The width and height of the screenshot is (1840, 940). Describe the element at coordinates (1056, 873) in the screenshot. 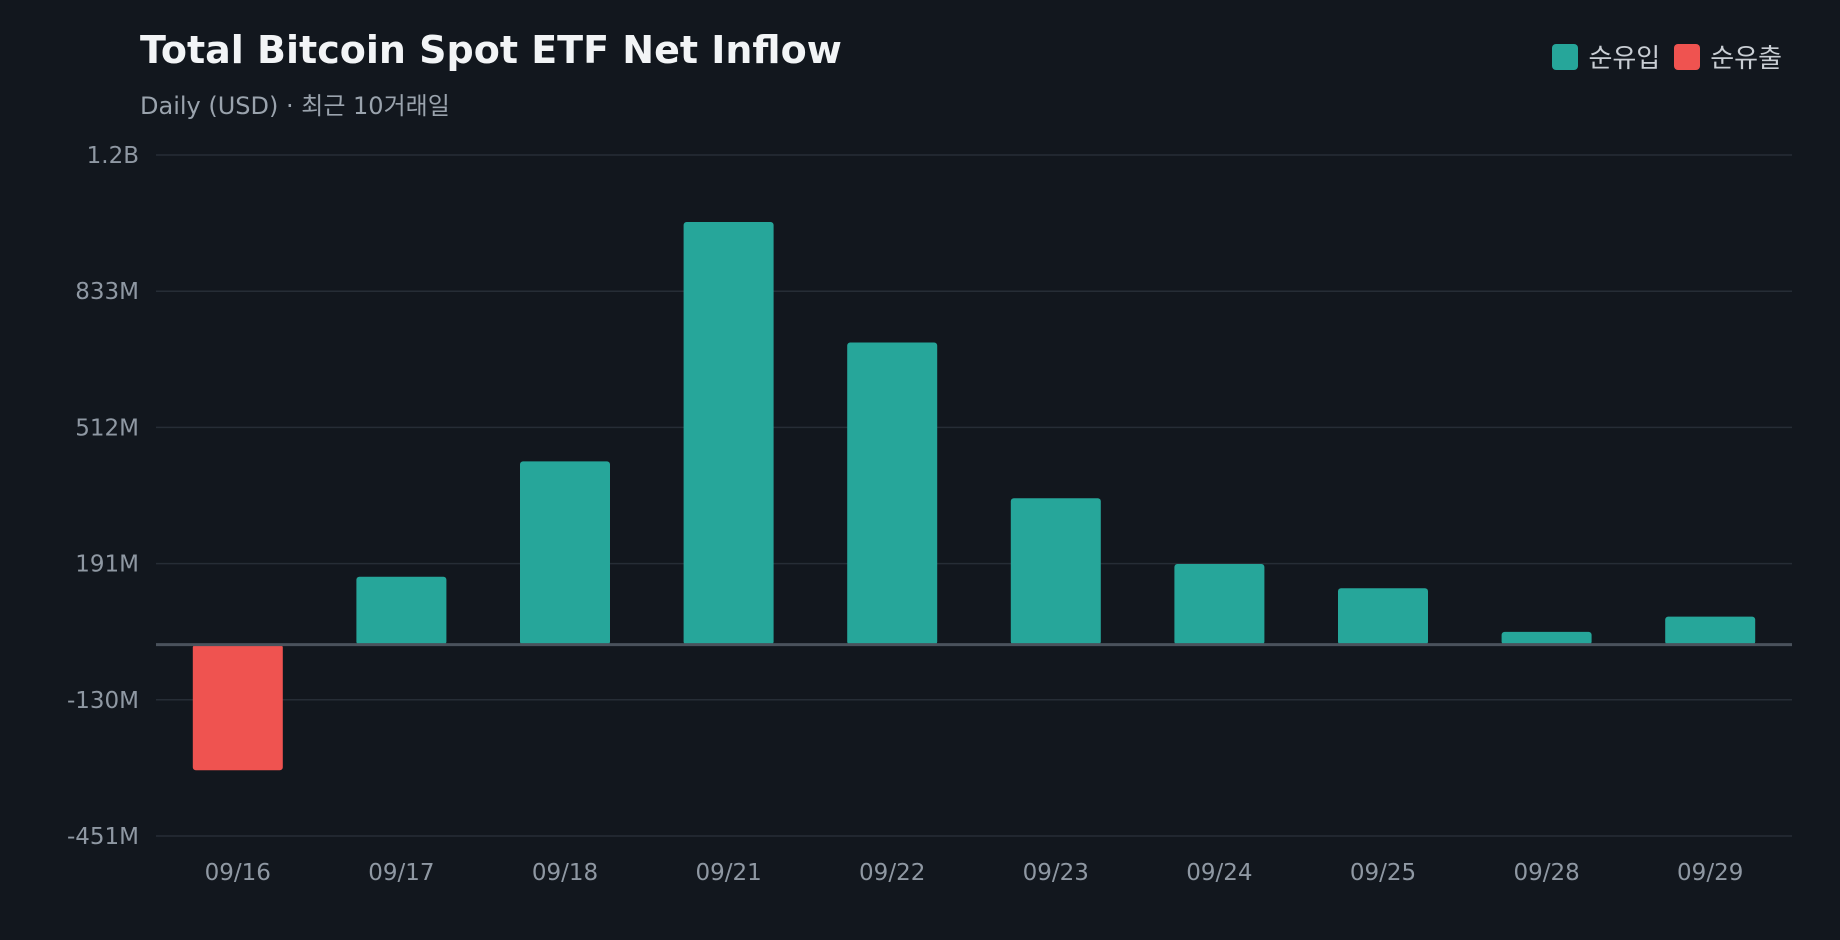

I see `x-tick-label: 09/23` at that location.